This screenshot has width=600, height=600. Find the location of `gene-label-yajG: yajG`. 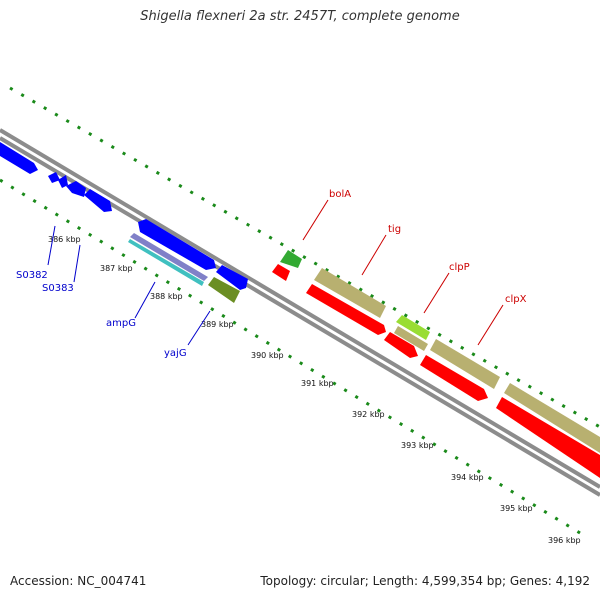

gene-label-yajG: yajG is located at coordinates (175, 353).